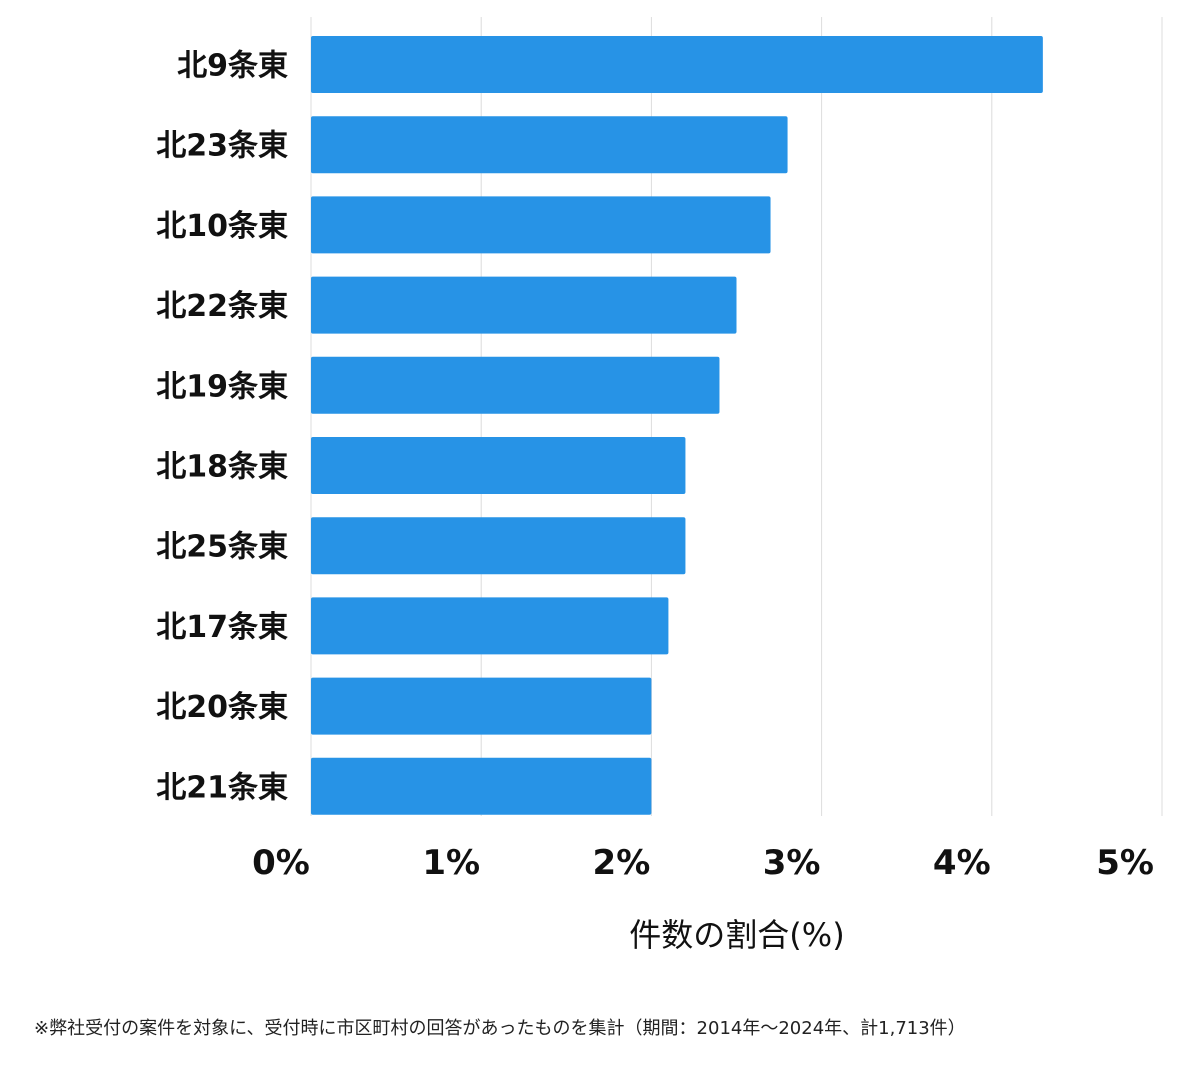 This screenshot has height=1069, width=1200. What do you see at coordinates (1125, 863) in the screenshot?
I see `x-tick-label: 5%` at bounding box center [1125, 863].